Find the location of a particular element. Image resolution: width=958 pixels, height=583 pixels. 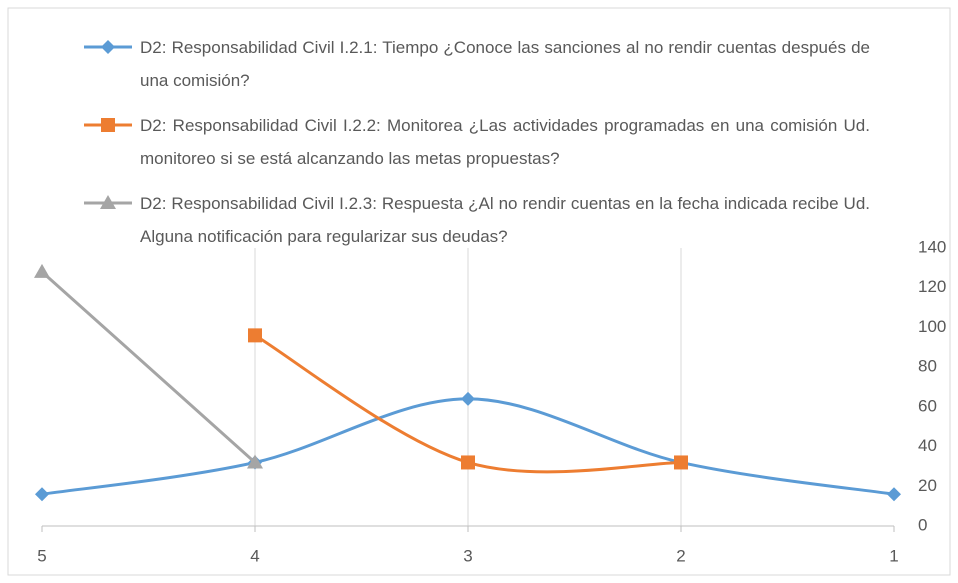

y-tick-label: 100 is located at coordinates (932, 326).